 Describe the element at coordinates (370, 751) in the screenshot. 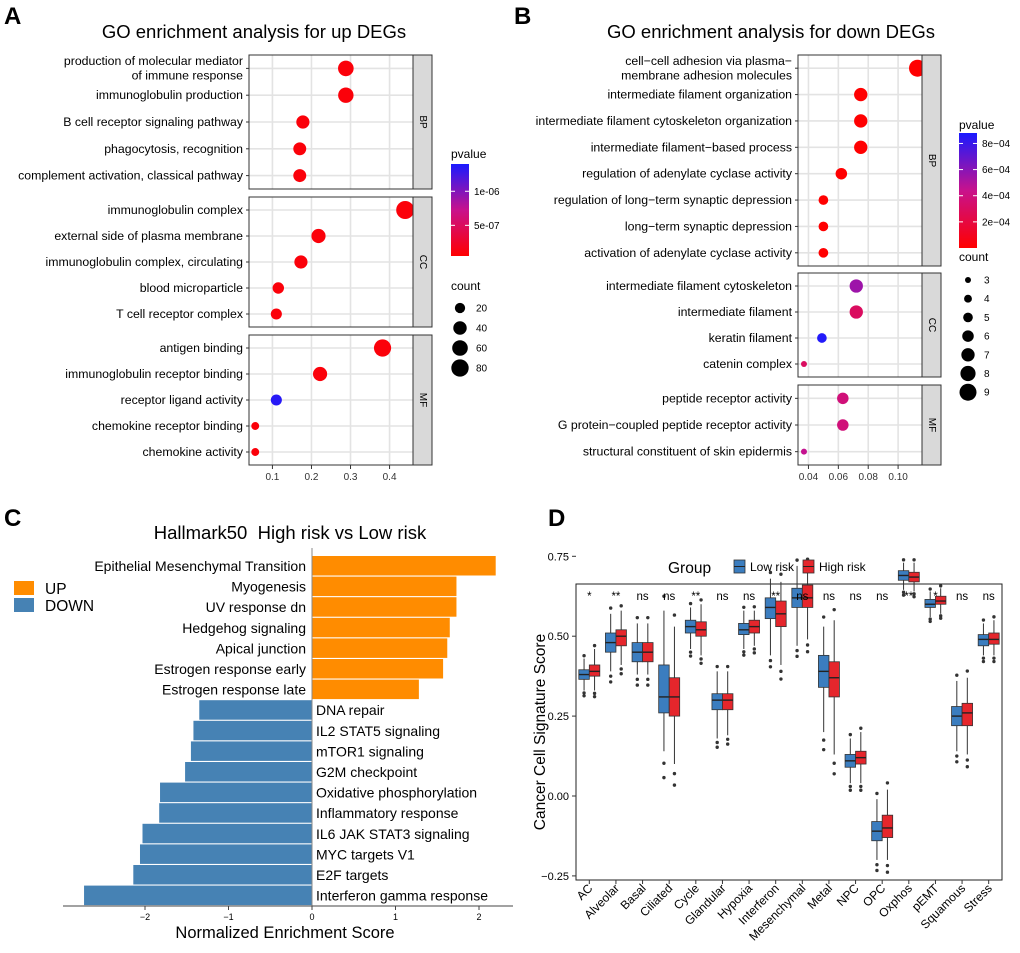

I see `pathway-label: mTOR1 signaling` at that location.